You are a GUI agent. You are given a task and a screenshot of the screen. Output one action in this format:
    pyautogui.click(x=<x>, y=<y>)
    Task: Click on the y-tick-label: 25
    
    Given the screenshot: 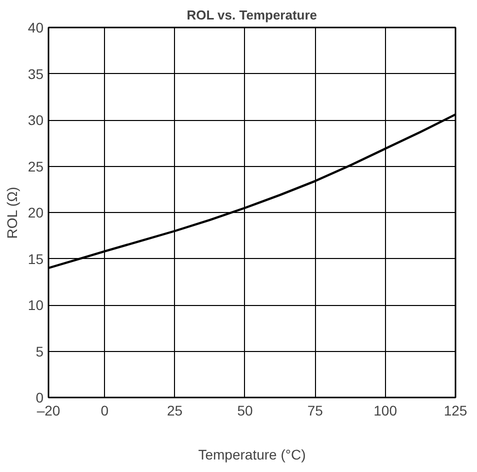 What is the action you would take?
    pyautogui.click(x=36, y=166)
    